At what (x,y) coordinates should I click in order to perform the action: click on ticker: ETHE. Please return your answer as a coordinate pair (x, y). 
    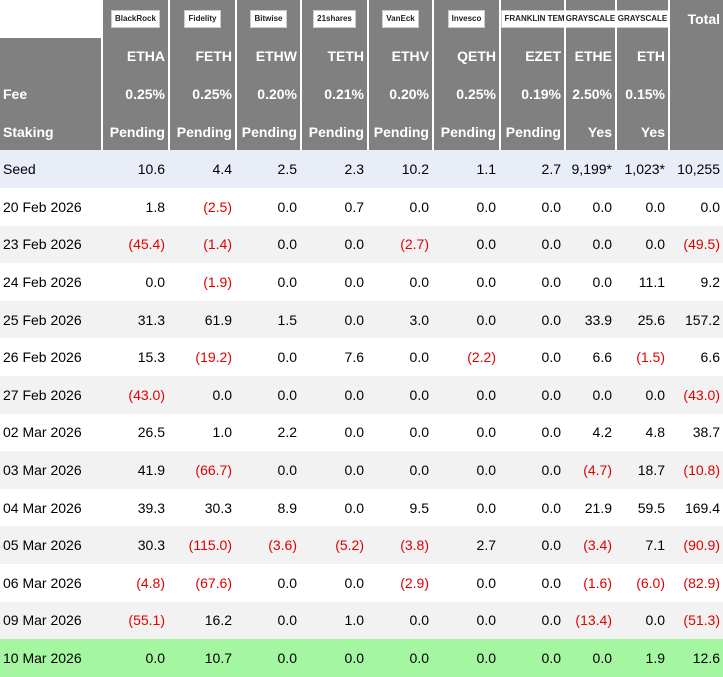
    Looking at the image, I should click on (590, 56).